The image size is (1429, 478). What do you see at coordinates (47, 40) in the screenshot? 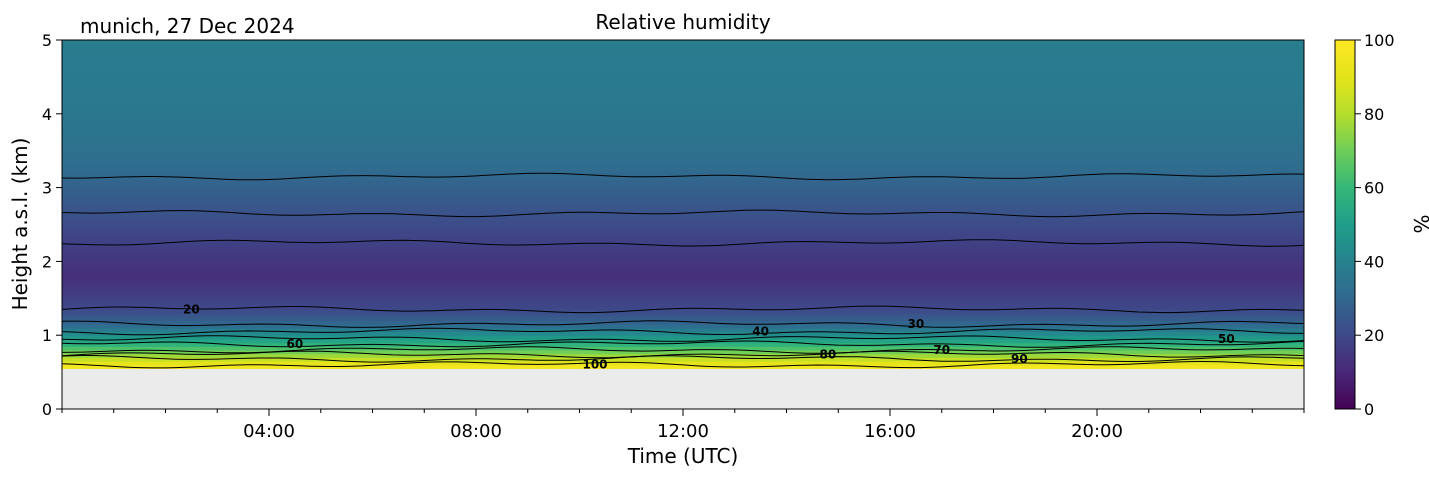
I see `y-tick-label: 5` at bounding box center [47, 40].